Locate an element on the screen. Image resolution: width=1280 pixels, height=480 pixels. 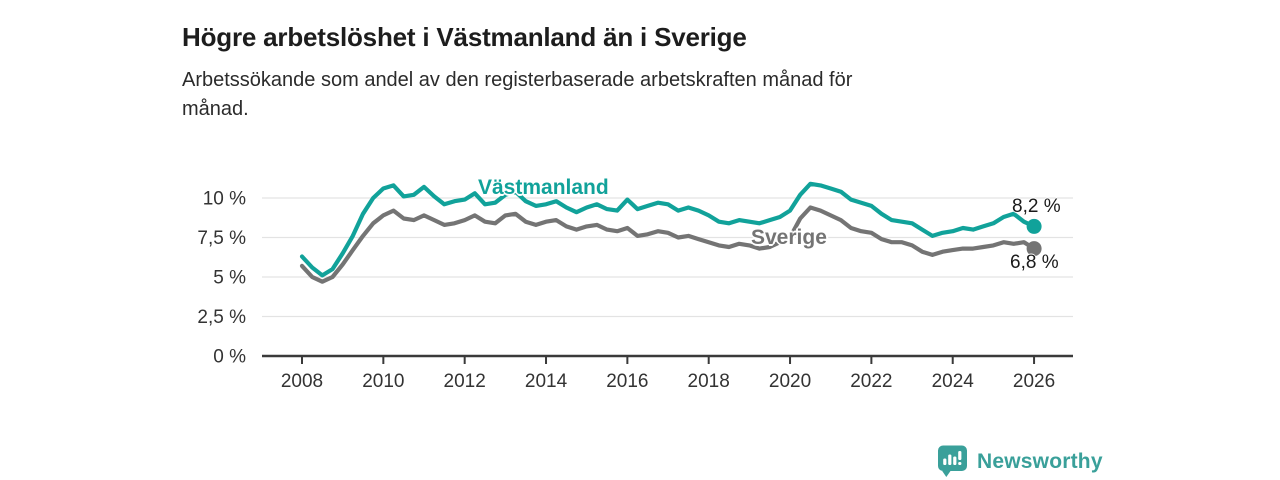
page-subtitle-line2: månad. is located at coordinates (215, 109).